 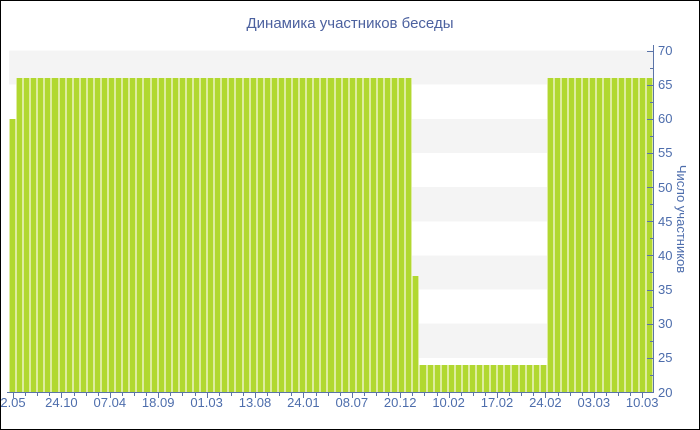 I want to click on x-tick-label: 24.10, so click(x=61, y=402).